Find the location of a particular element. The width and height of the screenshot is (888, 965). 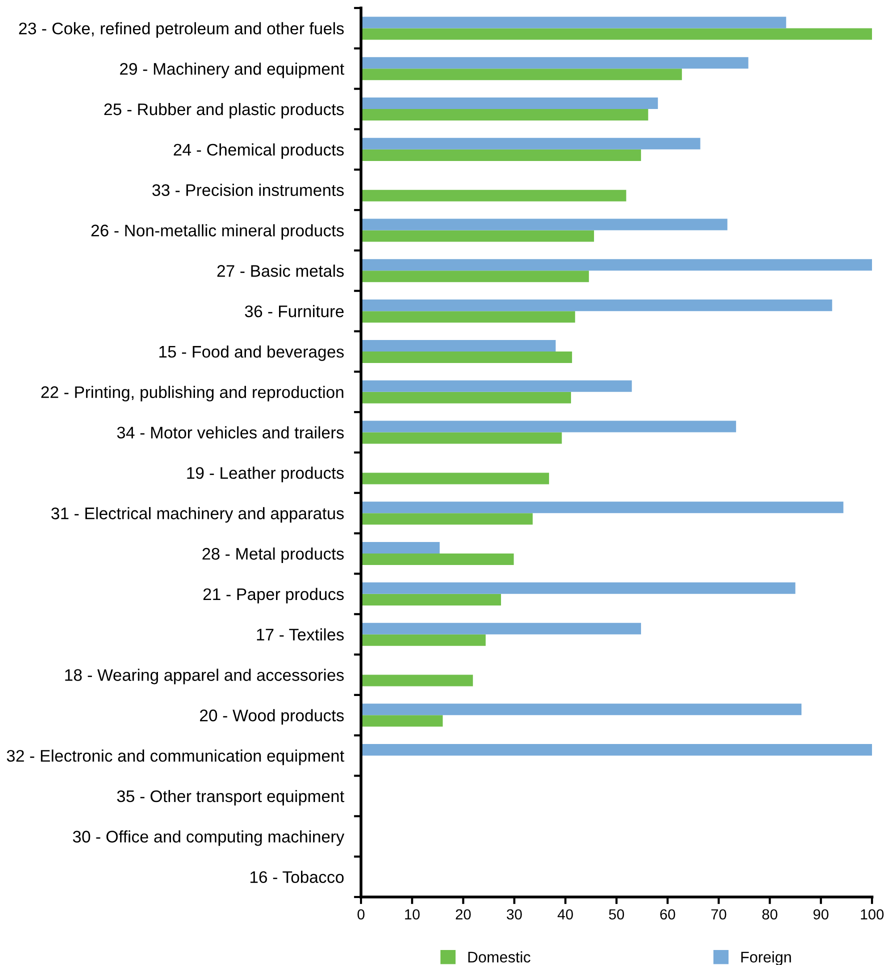

x-tick-label: 50 is located at coordinates (616, 914).